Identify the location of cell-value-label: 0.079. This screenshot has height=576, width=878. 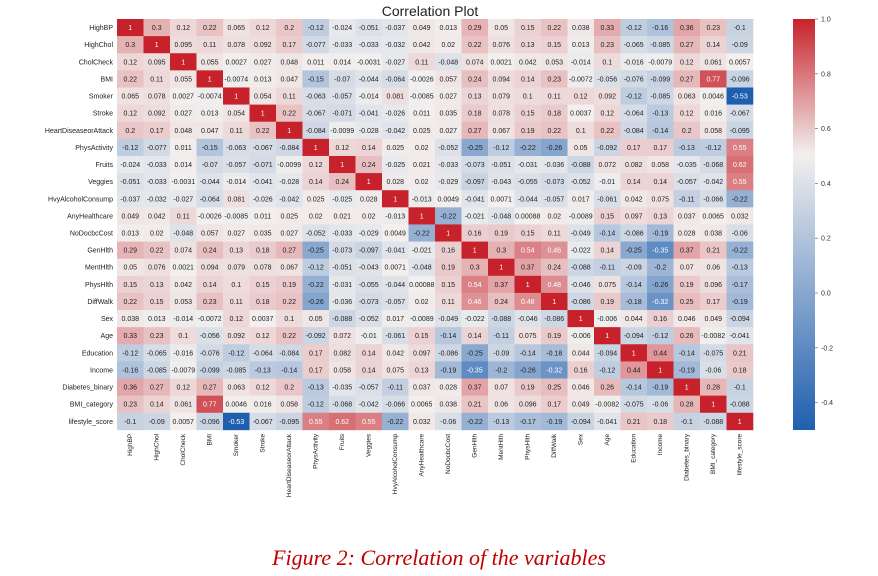
(236, 268).